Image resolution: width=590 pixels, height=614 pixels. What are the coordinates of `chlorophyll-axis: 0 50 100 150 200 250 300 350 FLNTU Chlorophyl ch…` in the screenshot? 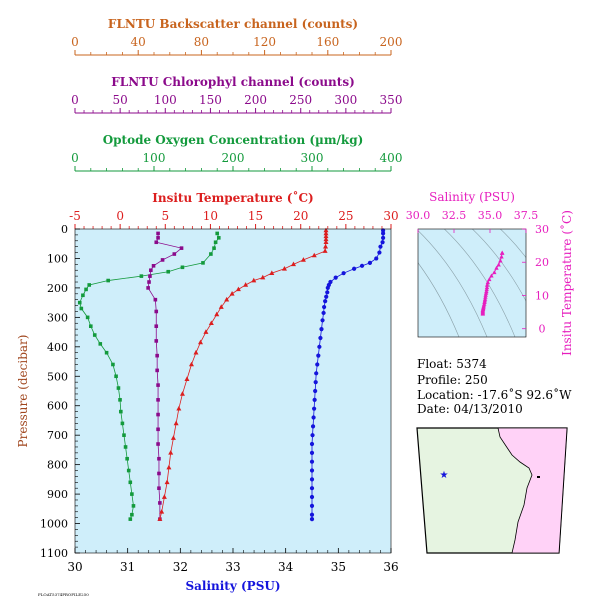 It's located at (237, 94).